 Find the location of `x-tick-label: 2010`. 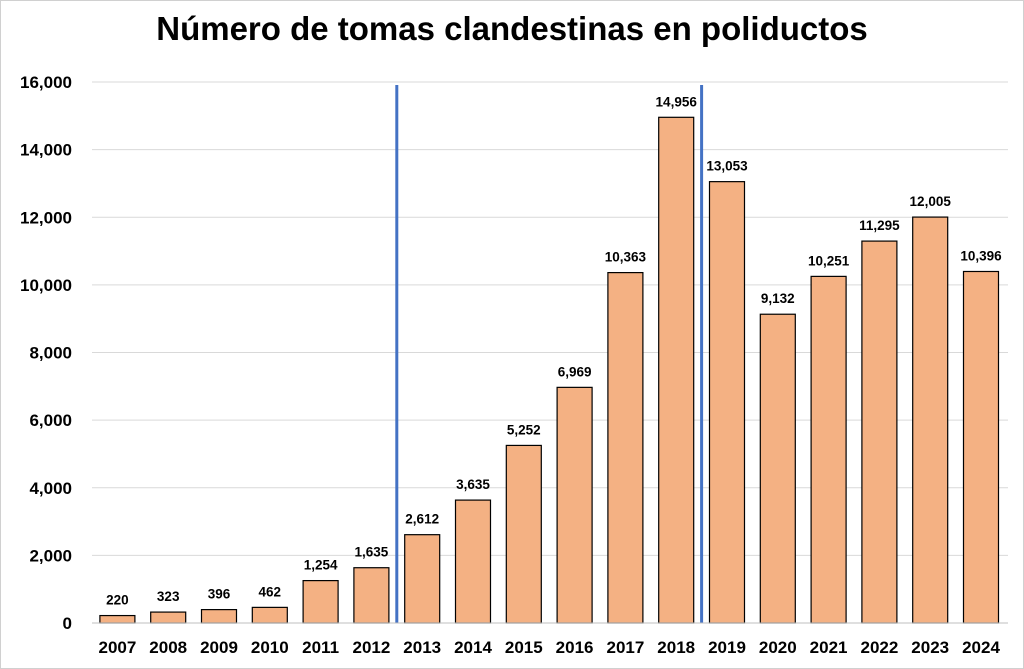

x-tick-label: 2010 is located at coordinates (270, 647).